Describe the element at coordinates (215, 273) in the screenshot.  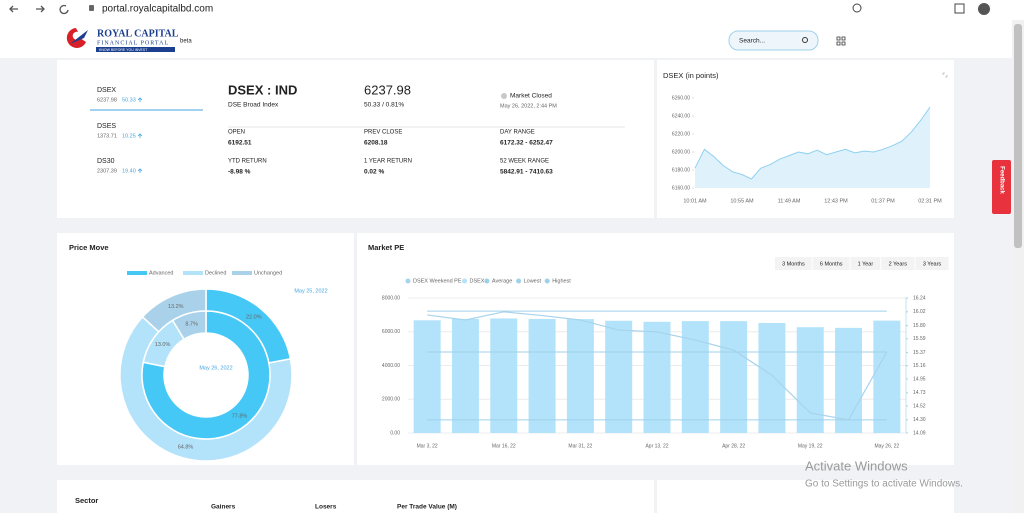
I see `legend-label: Declined` at that location.